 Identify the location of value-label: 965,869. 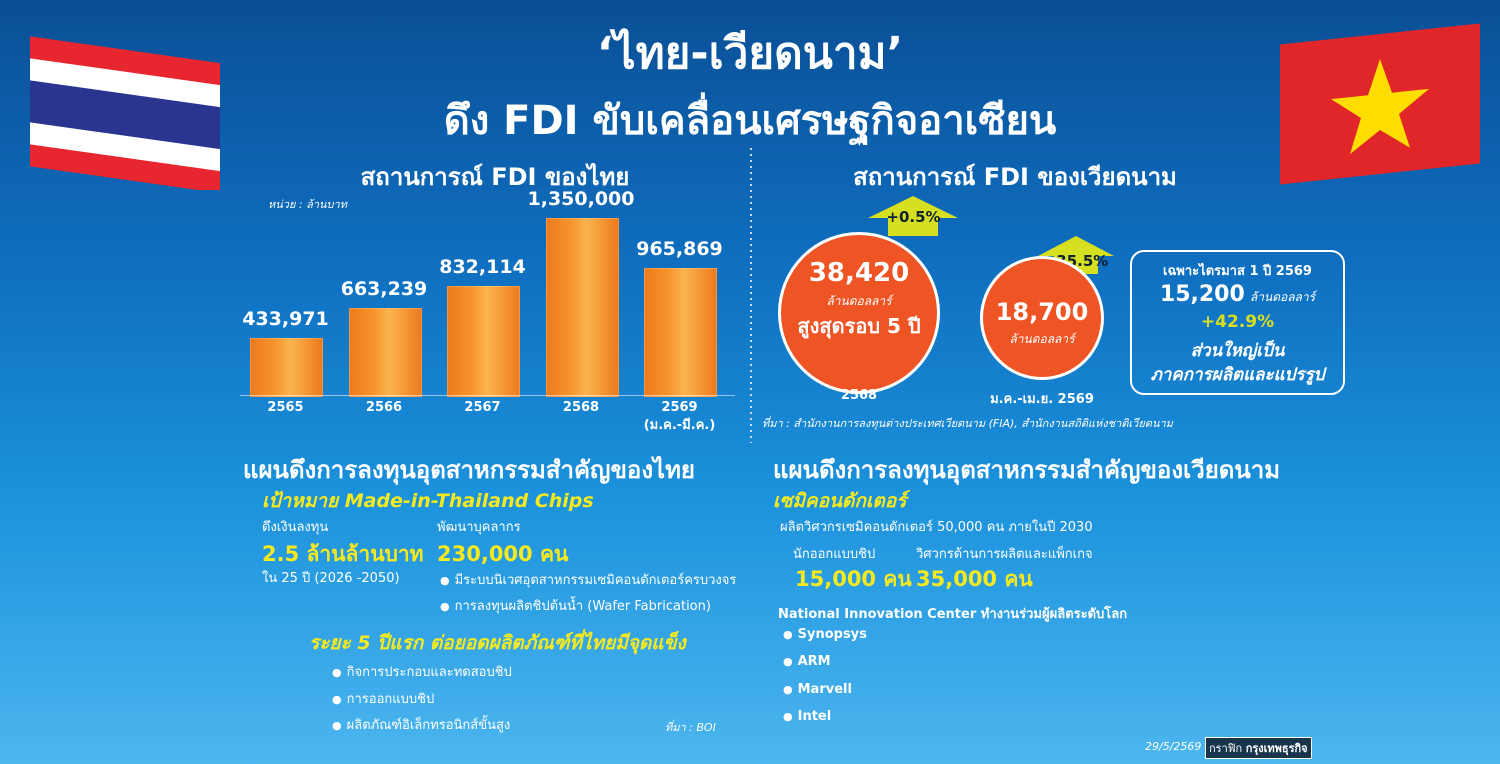
(679, 249).